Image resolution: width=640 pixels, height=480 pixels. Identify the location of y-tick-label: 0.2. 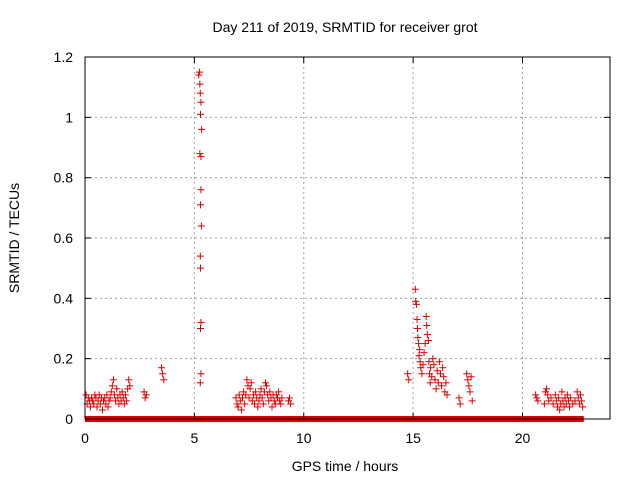
(64, 359).